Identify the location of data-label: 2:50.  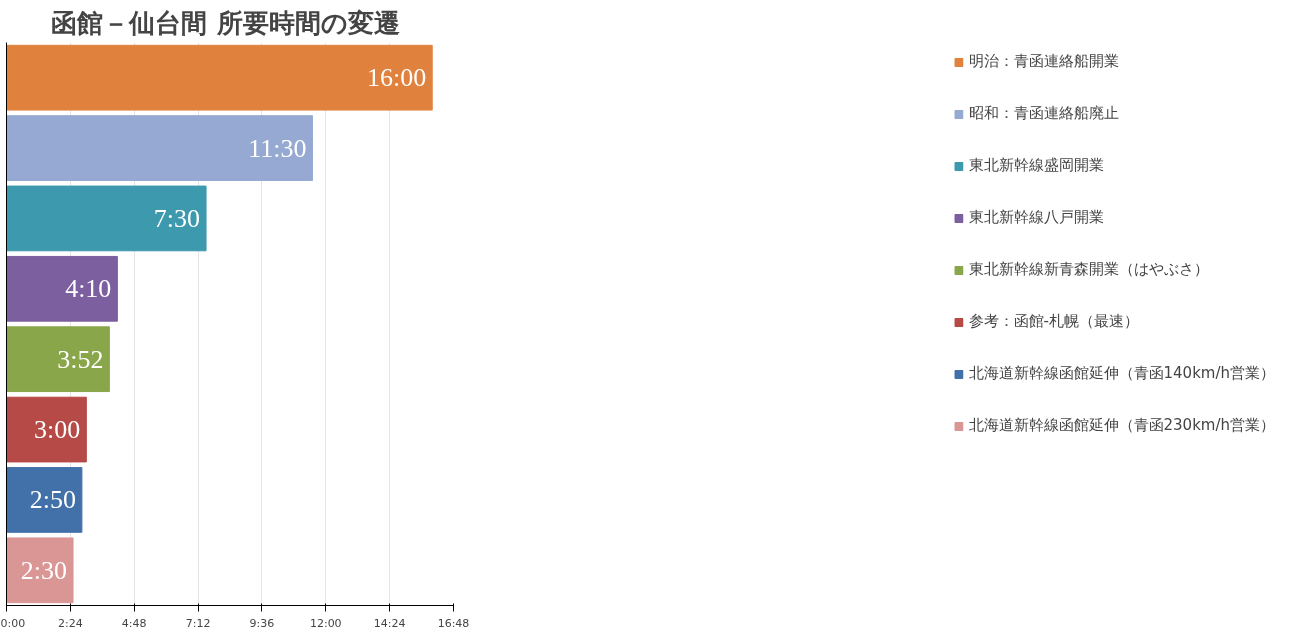
(52, 500).